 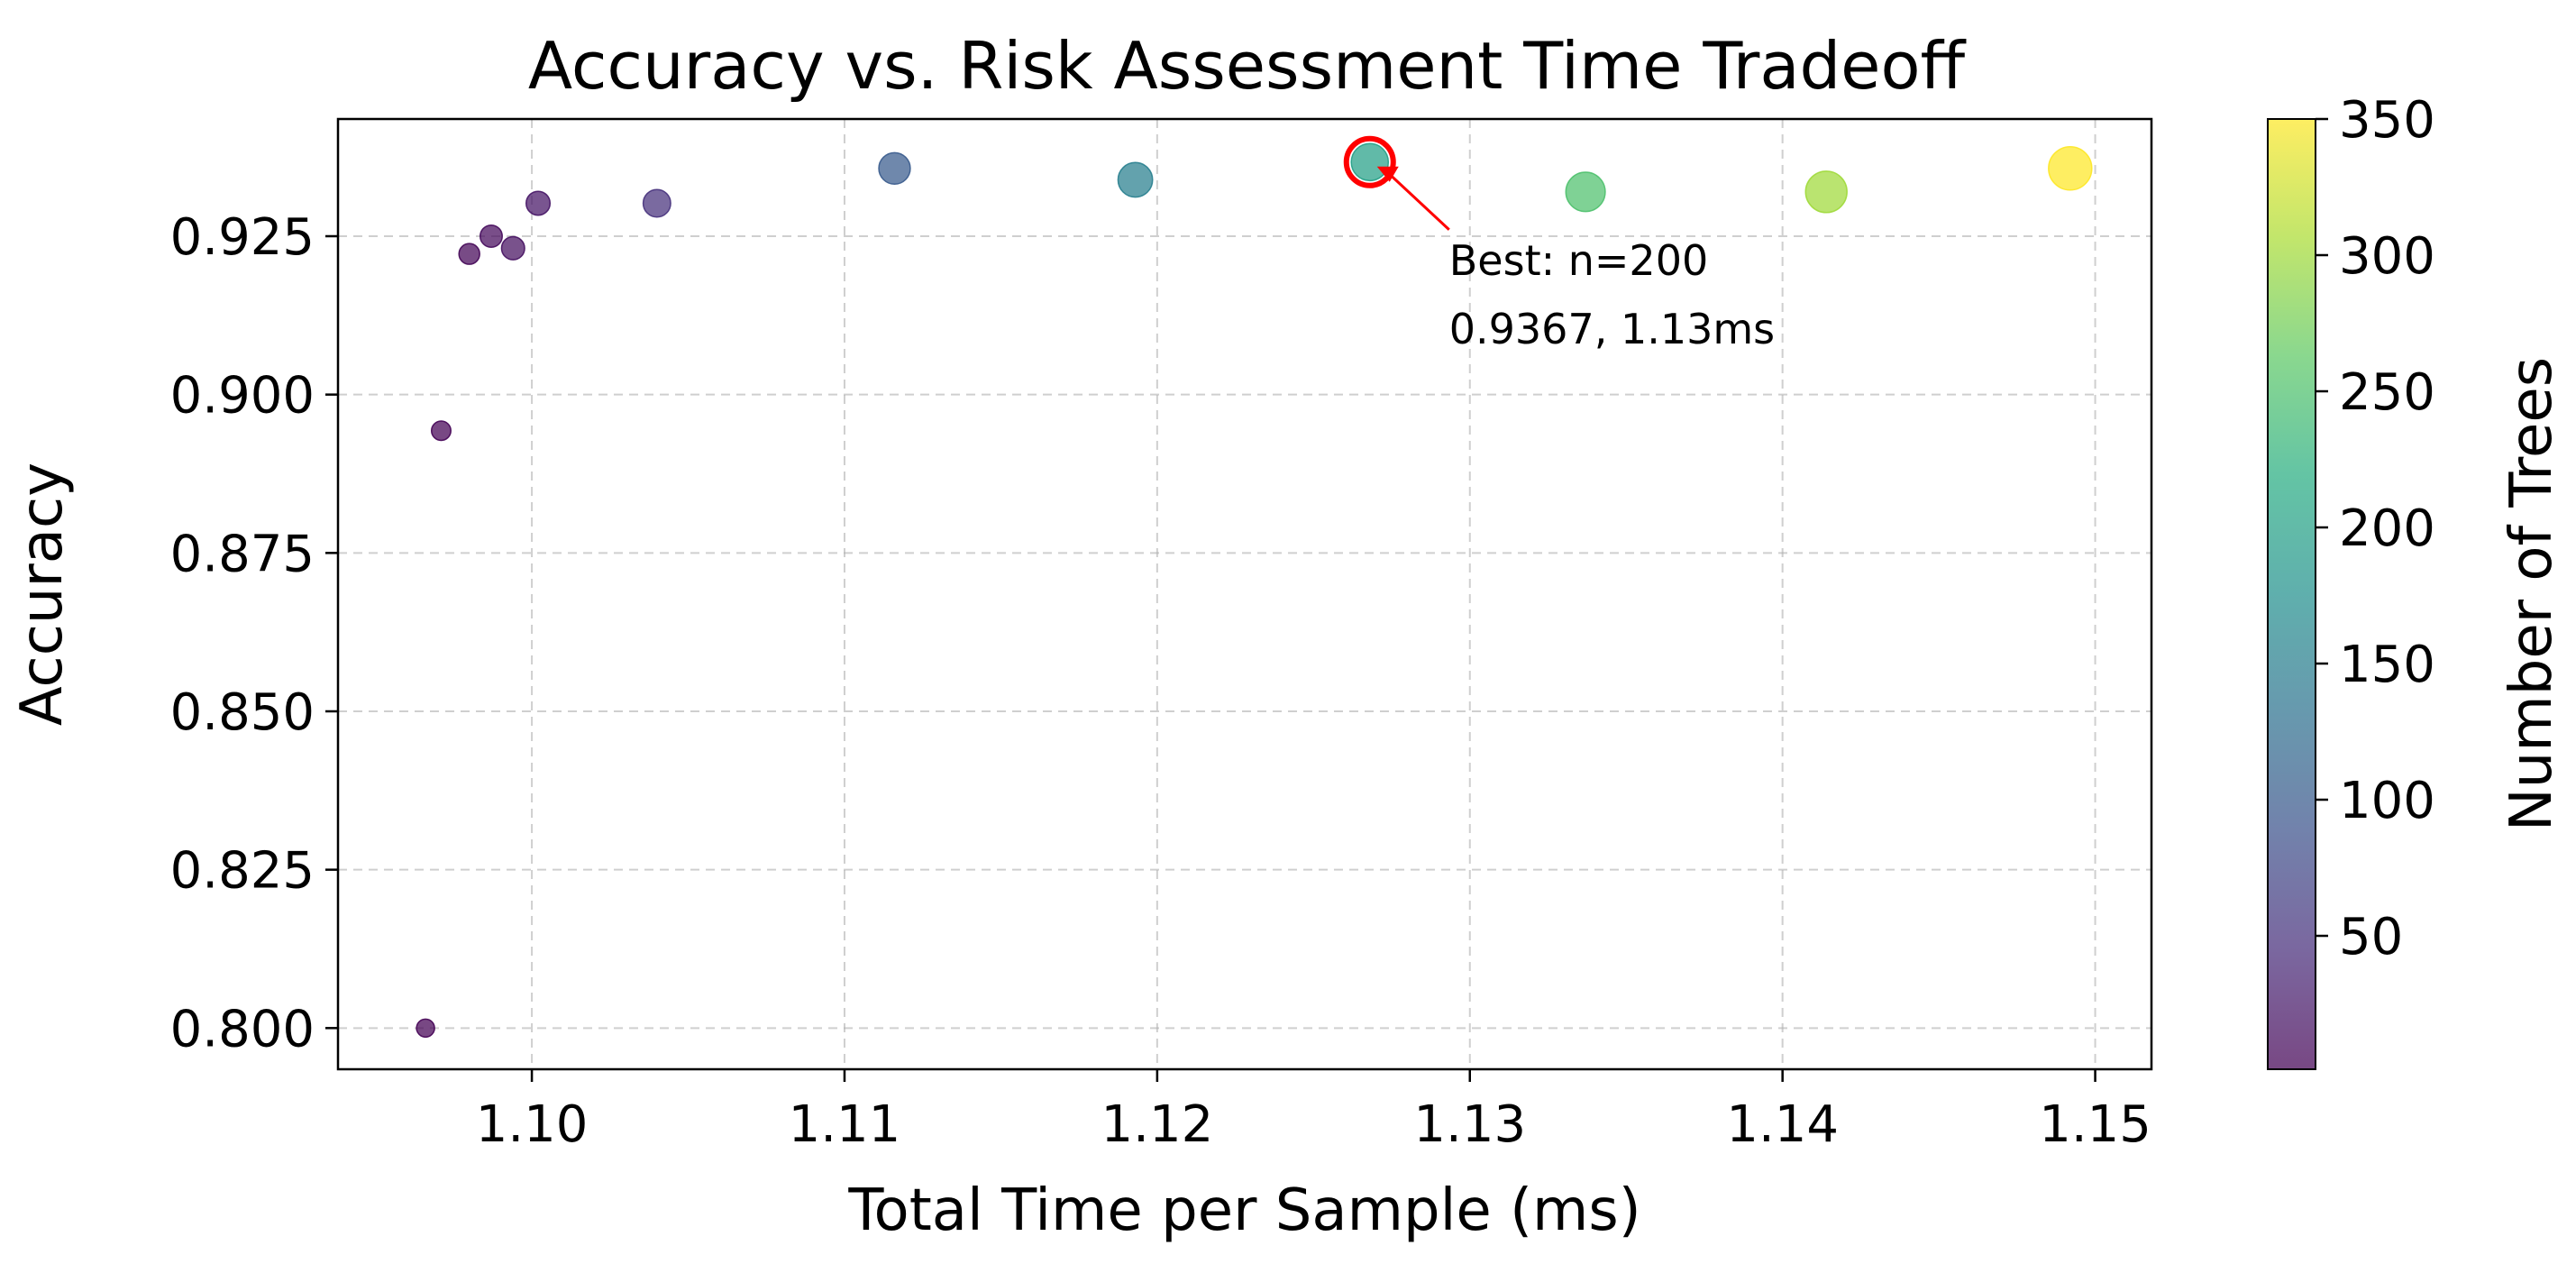 What do you see at coordinates (2531, 594) in the screenshot?
I see `colorbar-label: Number of Trees` at bounding box center [2531, 594].